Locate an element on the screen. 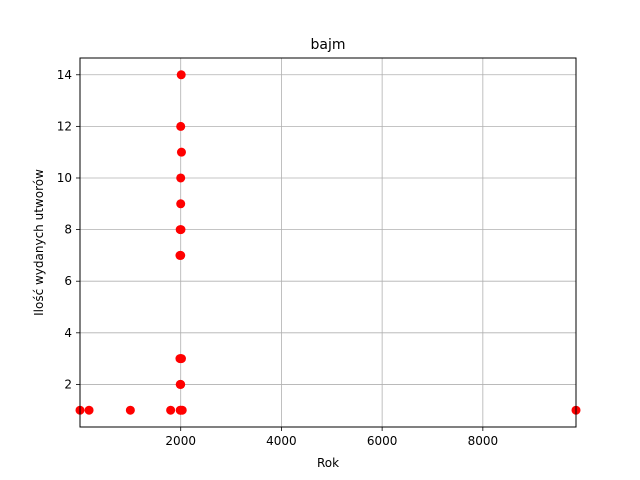 This screenshot has width=640, height=480. y-tick-label: 14 is located at coordinates (64, 75).